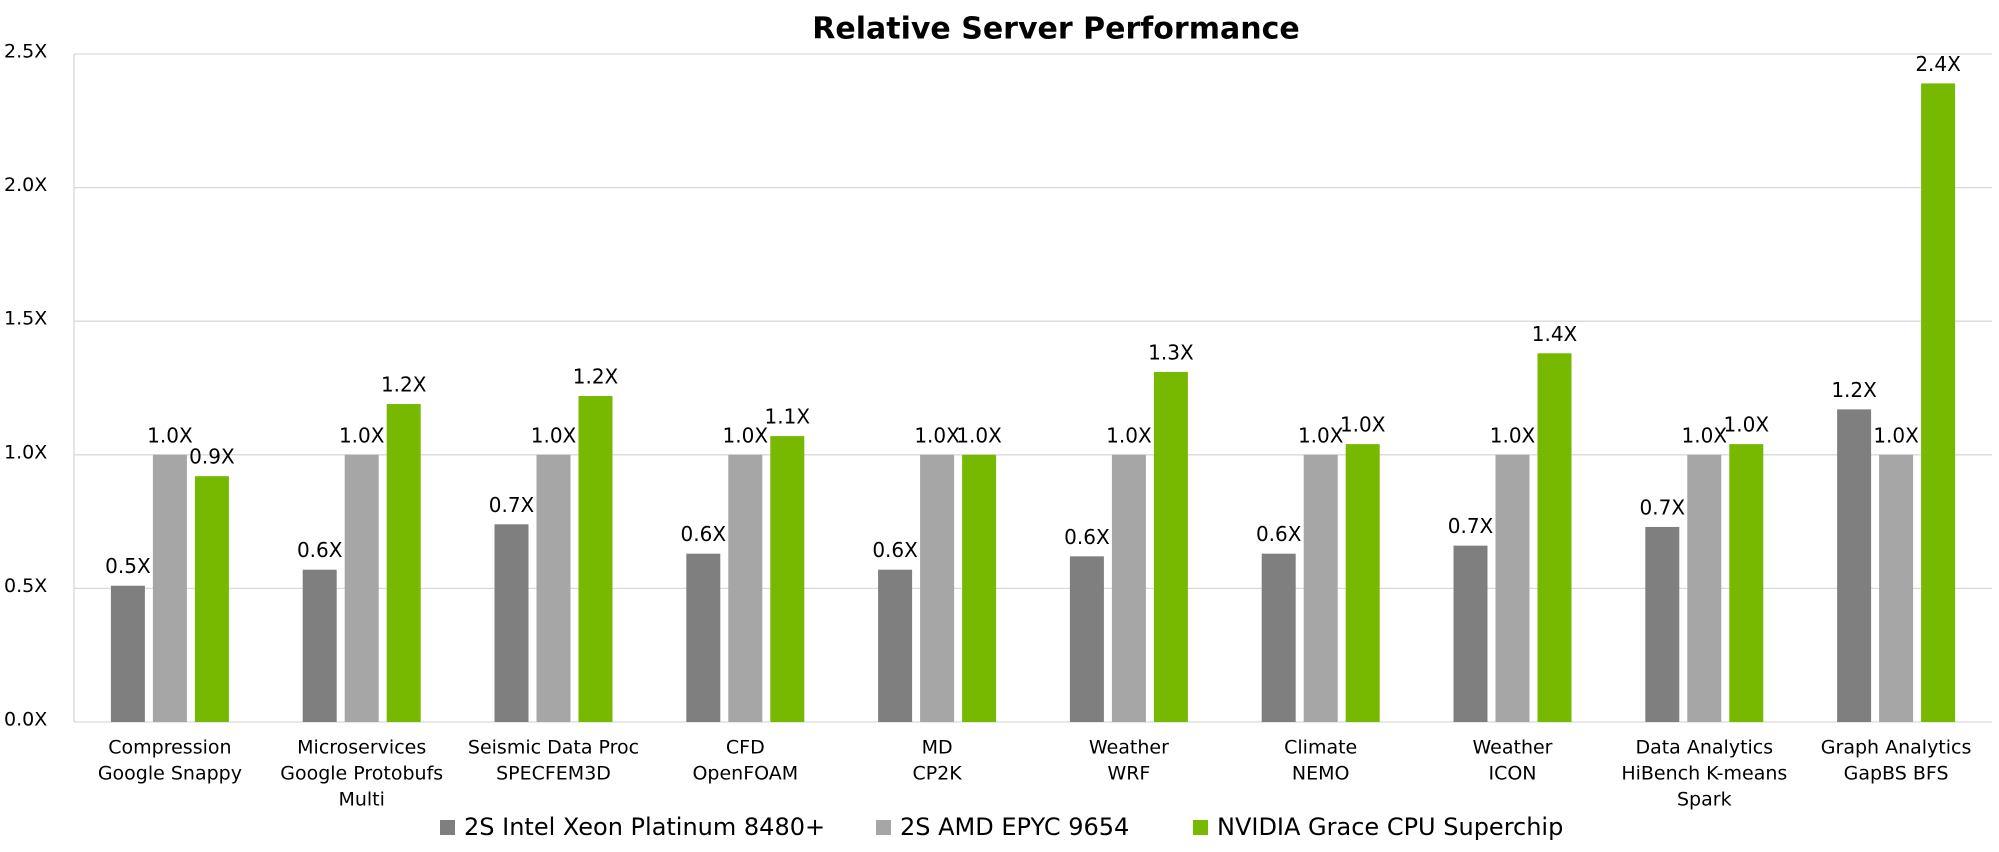  I want to click on x-tick-label: Multi, so click(361, 800).